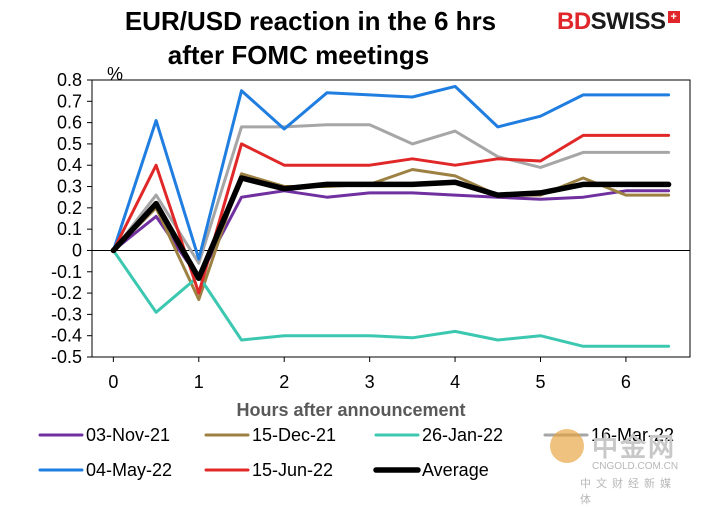 Image resolution: width=701 pixels, height=507 pixels. Describe the element at coordinates (350, 410) in the screenshot. I see `x-axis-label: Hours after announcement` at that location.